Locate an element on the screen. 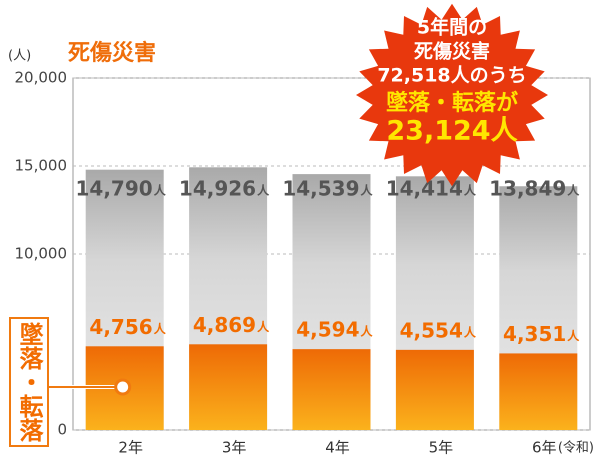 The height and width of the screenshot is (475, 600). annotation-line: 5年間の is located at coordinates (452, 27).